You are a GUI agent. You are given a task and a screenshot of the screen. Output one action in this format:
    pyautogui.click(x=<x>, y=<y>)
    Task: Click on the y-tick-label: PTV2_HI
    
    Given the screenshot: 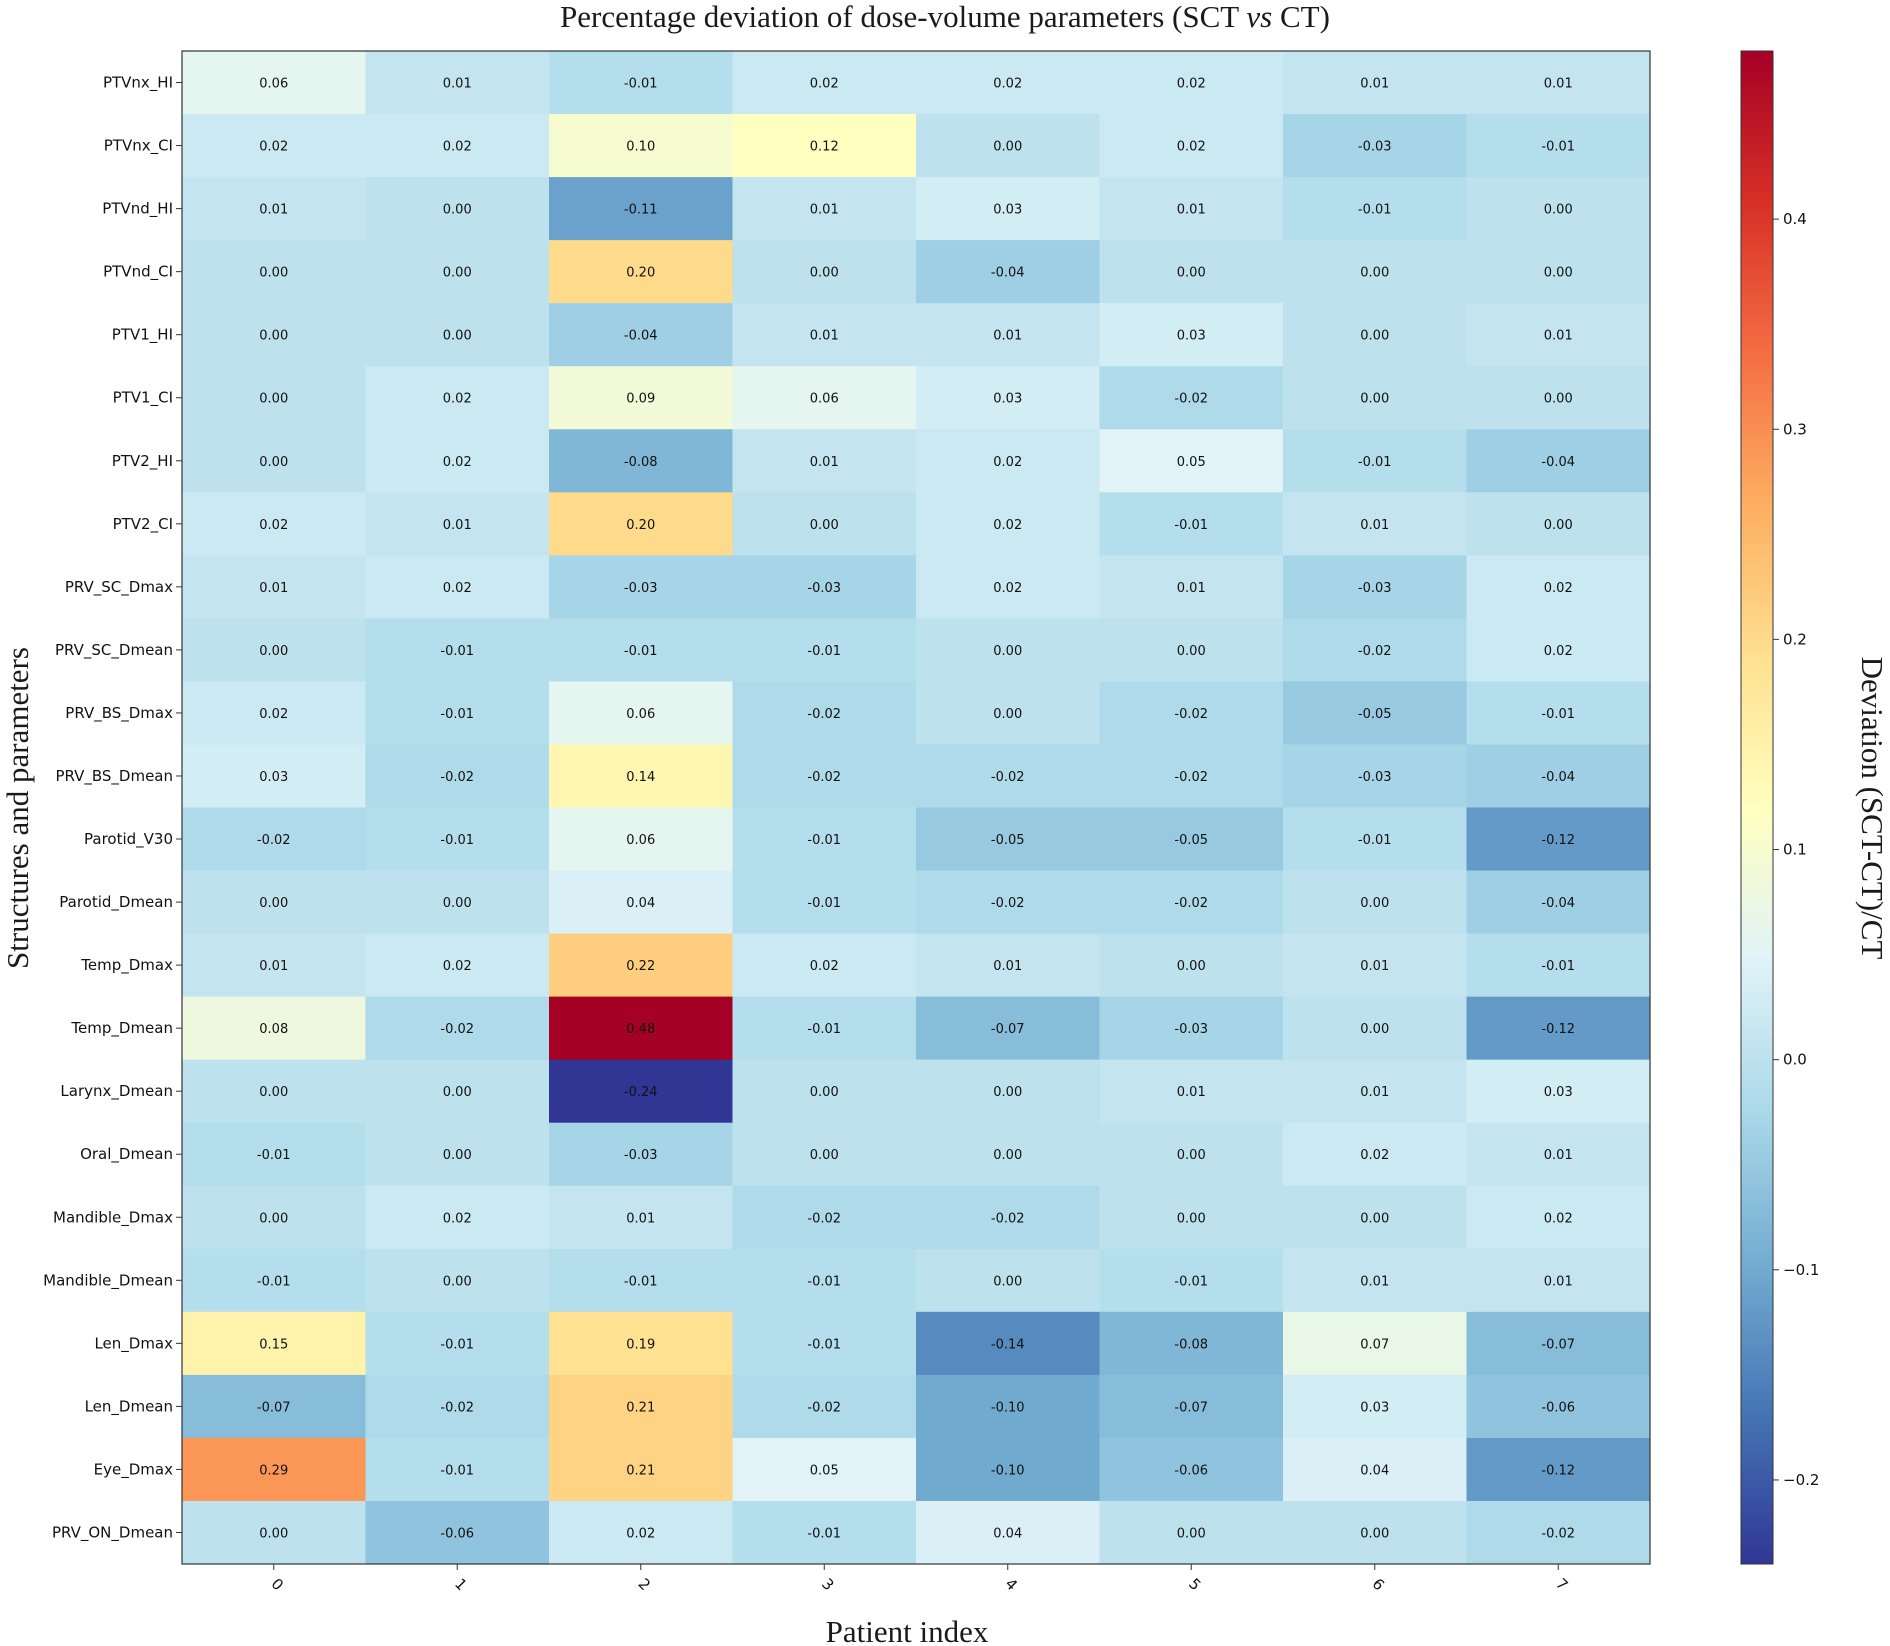 What is the action you would take?
    pyautogui.click(x=142, y=461)
    